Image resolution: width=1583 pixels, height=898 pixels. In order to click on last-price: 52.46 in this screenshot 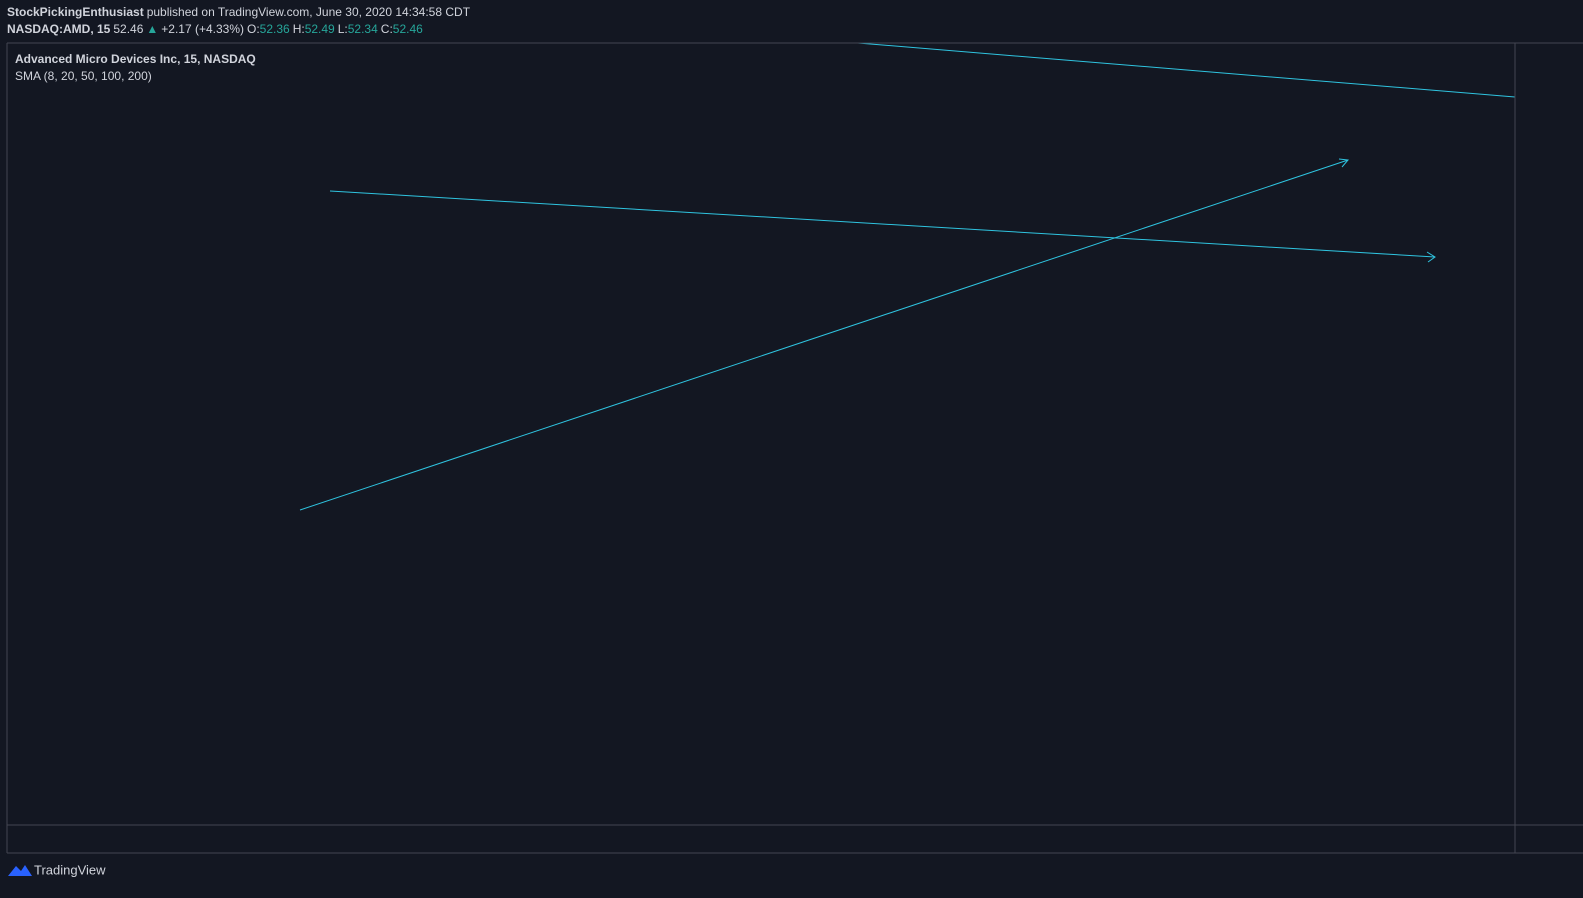, I will do `click(128, 29)`.